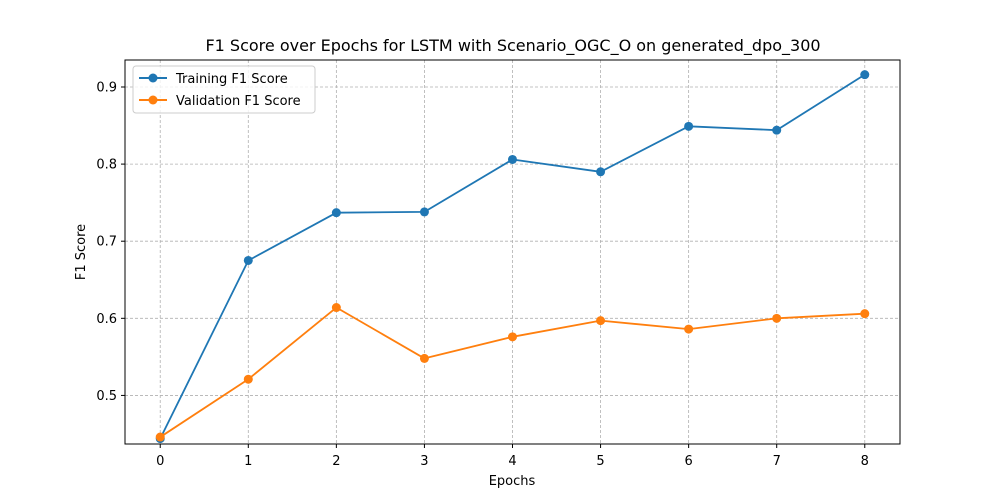 Image resolution: width=1000 pixels, height=500 pixels. Describe the element at coordinates (600, 461) in the screenshot. I see `x-tick-label: 5` at that location.